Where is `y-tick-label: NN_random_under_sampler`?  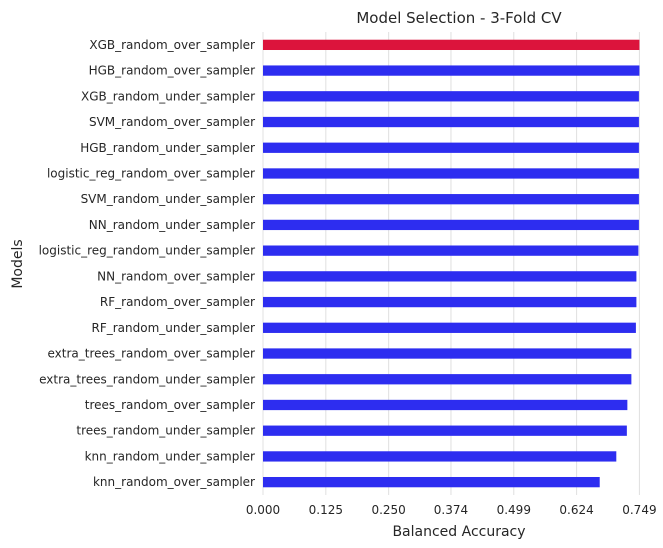
y-tick-label: NN_random_under_sampler is located at coordinates (172, 225).